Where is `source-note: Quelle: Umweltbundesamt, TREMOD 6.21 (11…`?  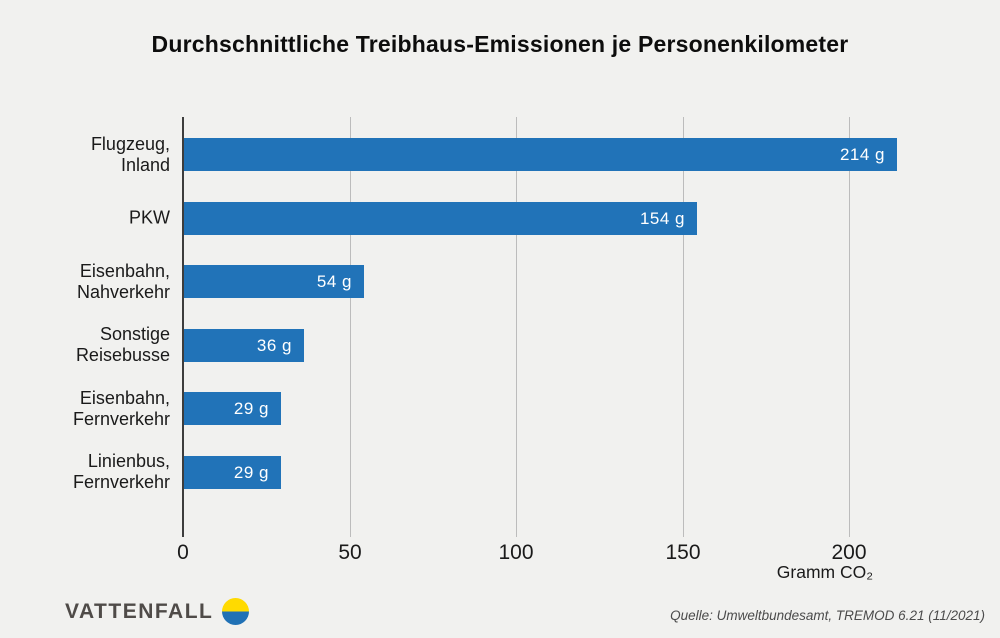
source-note: Quelle: Umweltbundesamt, TREMOD 6.21 (11… is located at coordinates (827, 615).